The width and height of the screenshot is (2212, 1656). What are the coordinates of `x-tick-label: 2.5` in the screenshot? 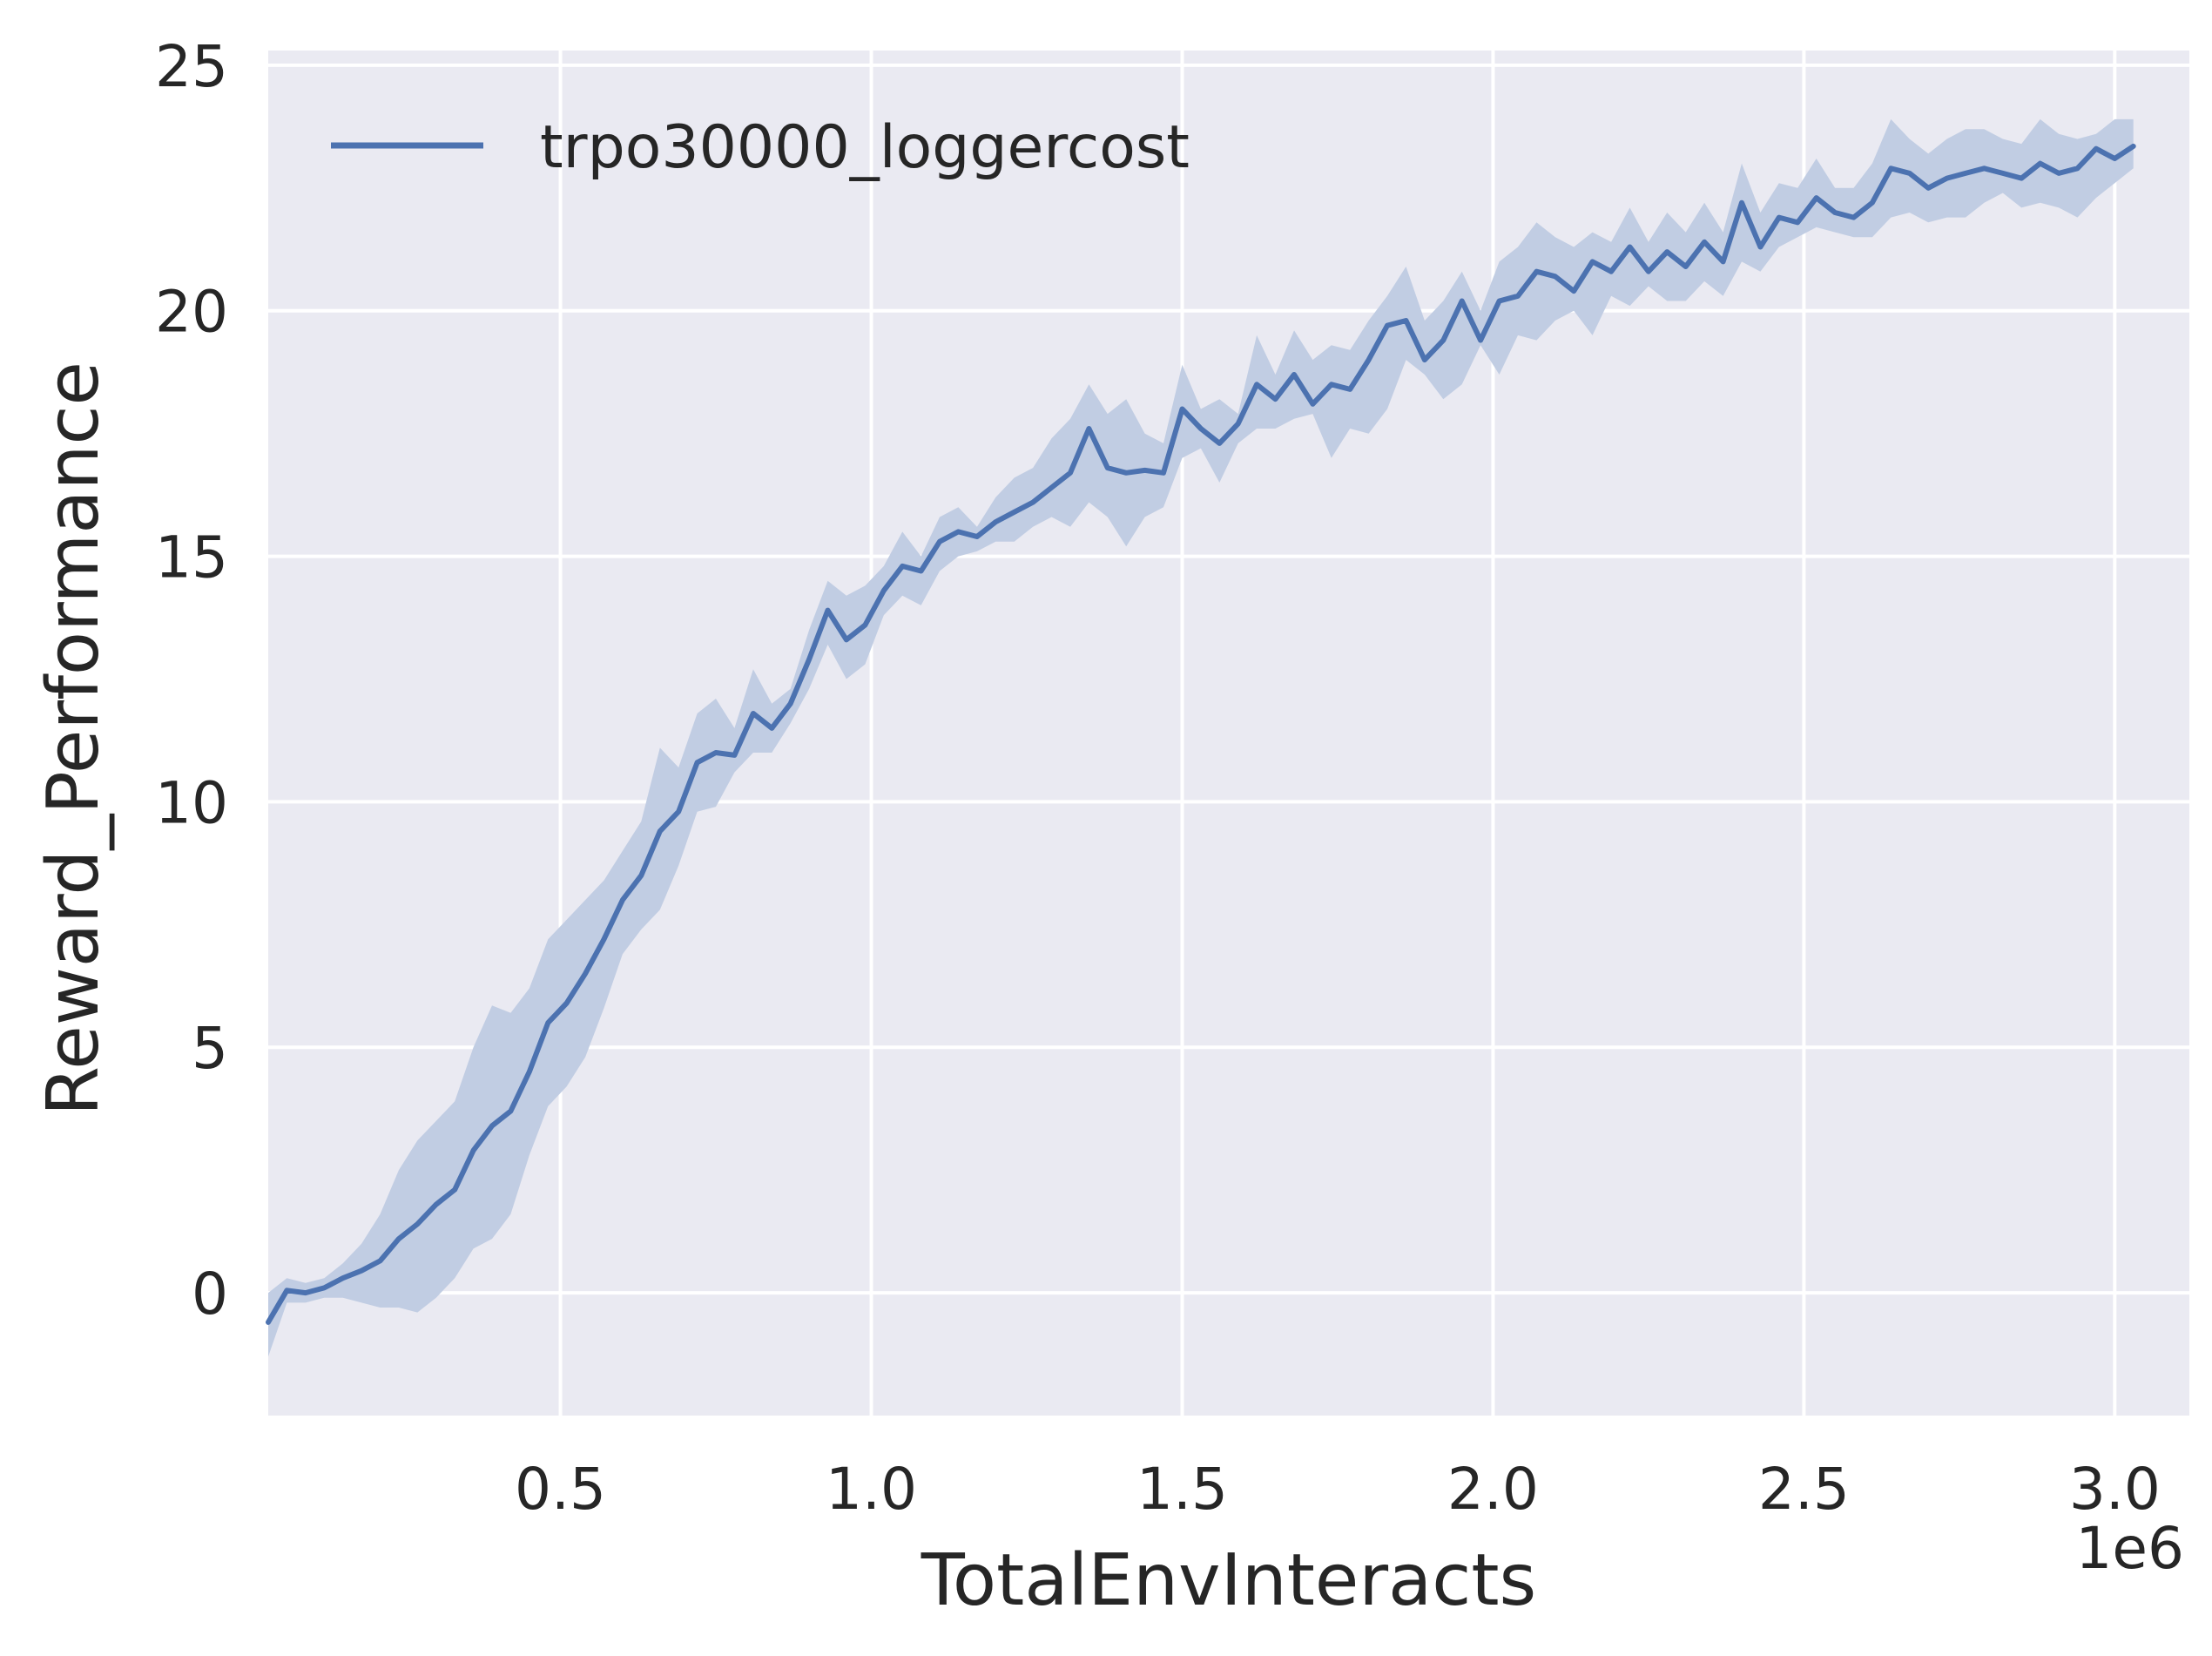 It's located at (1804, 1489).